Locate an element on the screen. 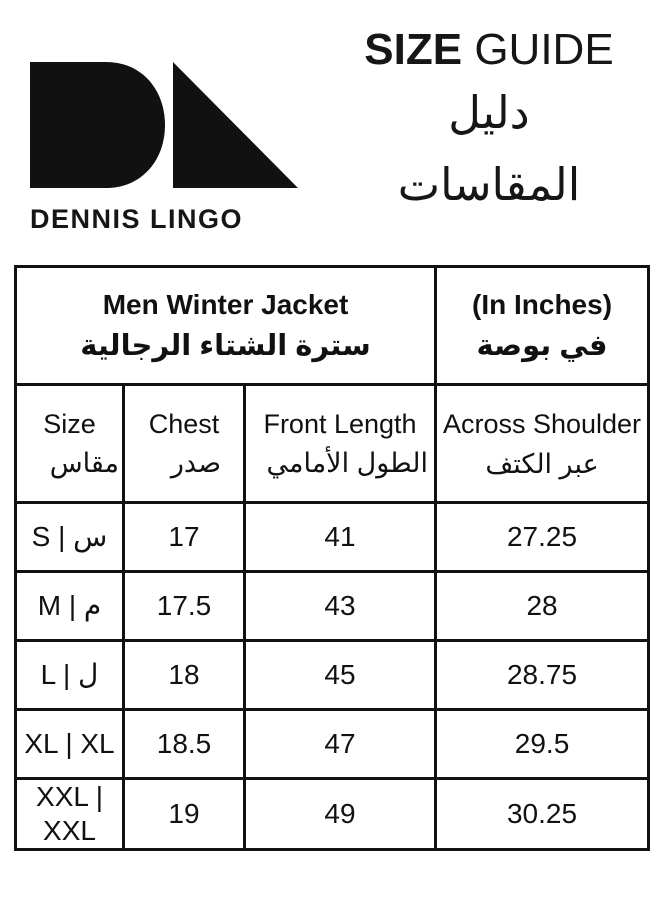  table-row: S | س 17 41 27.25 is located at coordinates (332, 537).